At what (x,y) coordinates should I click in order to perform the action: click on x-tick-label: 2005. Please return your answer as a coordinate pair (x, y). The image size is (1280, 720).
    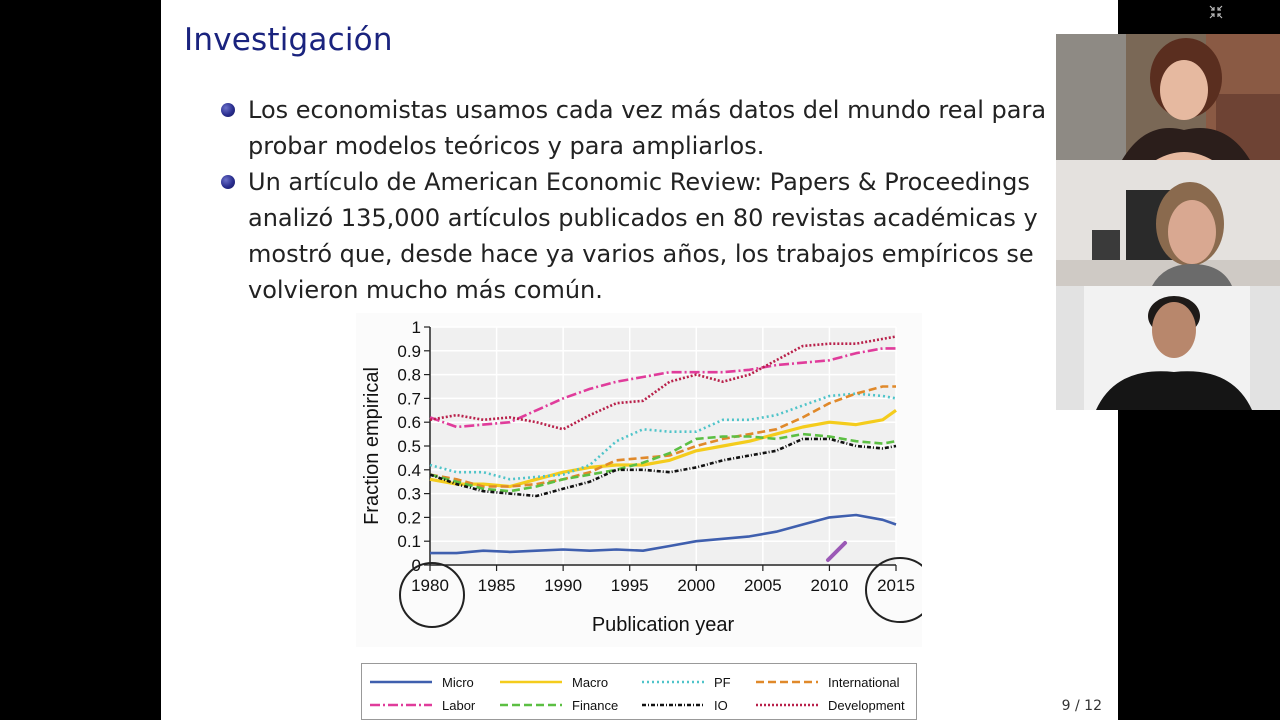
    Looking at the image, I should click on (763, 585).